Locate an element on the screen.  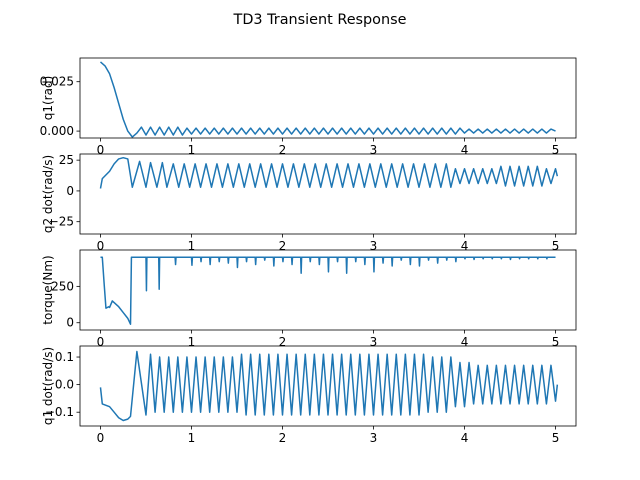
figure-title: TD3 Transient Response is located at coordinates (320, 20).